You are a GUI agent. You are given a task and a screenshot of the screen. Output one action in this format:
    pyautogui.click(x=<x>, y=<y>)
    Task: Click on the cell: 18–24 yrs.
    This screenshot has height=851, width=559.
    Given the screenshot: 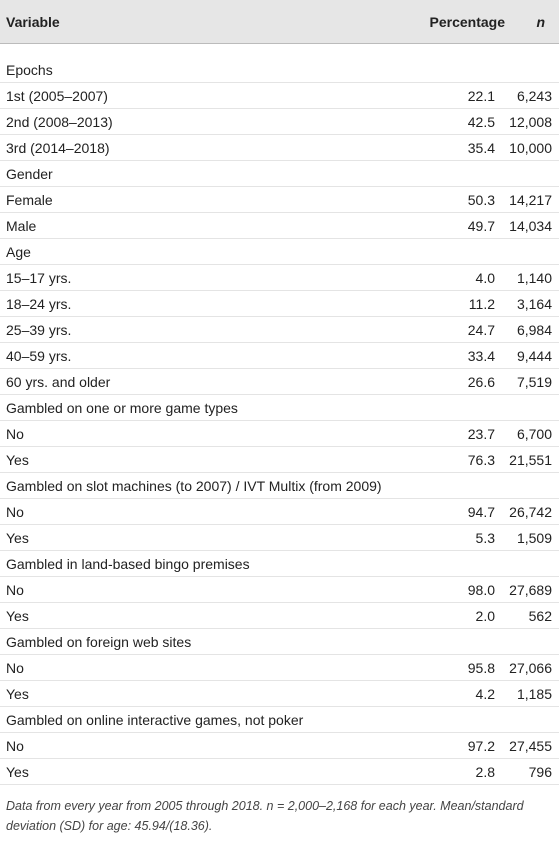 What is the action you would take?
    pyautogui.click(x=39, y=304)
    